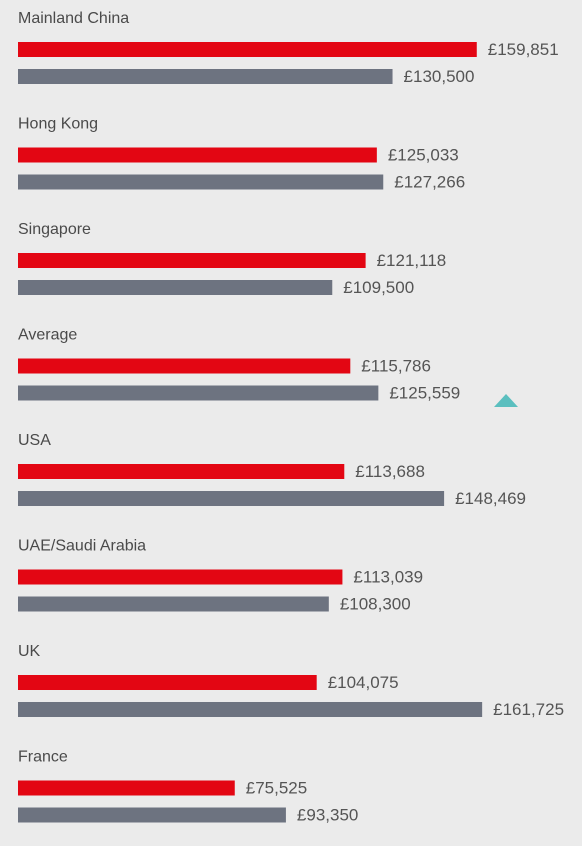 This screenshot has height=846, width=582. Describe the element at coordinates (424, 392) in the screenshot. I see `value-label: £125,559` at that location.